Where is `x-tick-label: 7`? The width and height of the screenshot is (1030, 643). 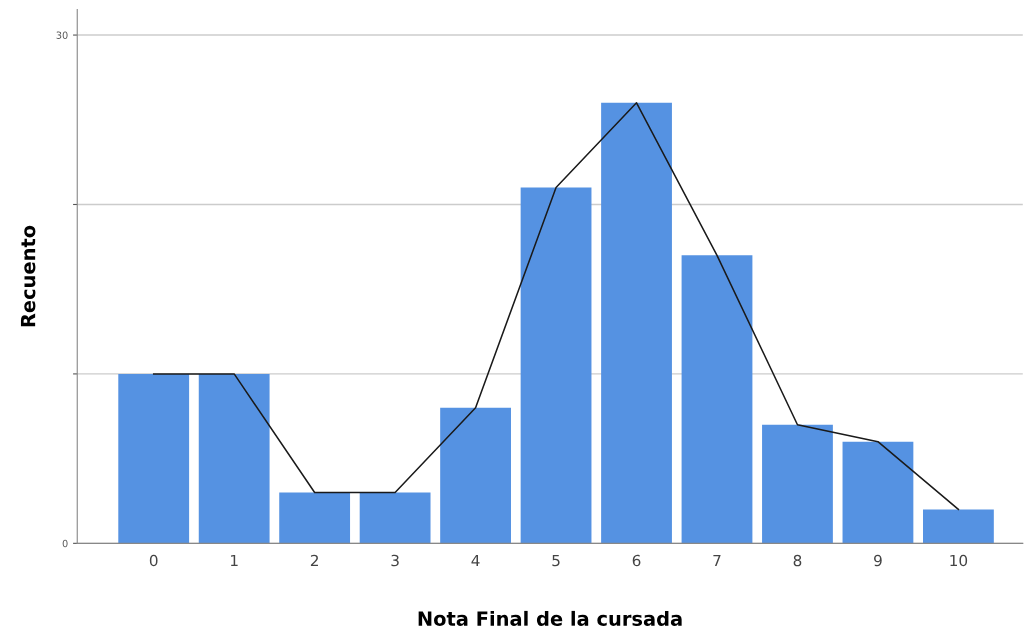
x-tick-label: 7 is located at coordinates (717, 560).